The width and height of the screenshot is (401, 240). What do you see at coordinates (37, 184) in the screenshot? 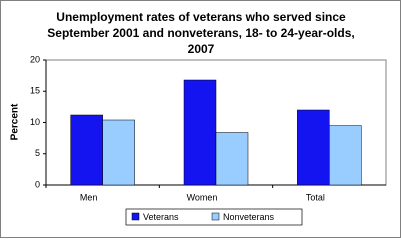
I see `y-tick-label: 0` at bounding box center [37, 184].